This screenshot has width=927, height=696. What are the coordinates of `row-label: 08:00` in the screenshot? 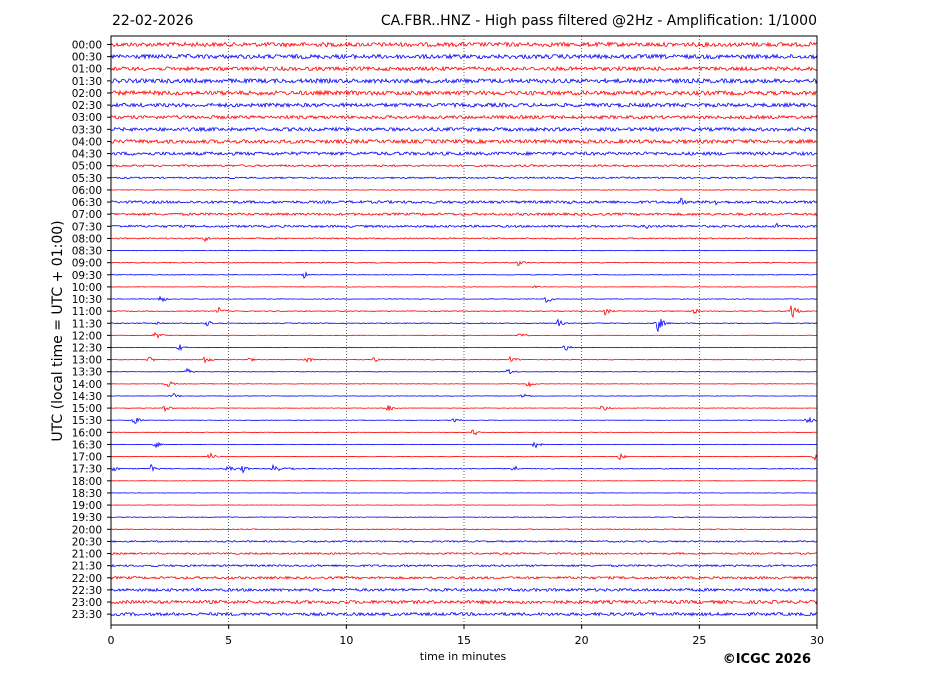 It's located at (87, 239).